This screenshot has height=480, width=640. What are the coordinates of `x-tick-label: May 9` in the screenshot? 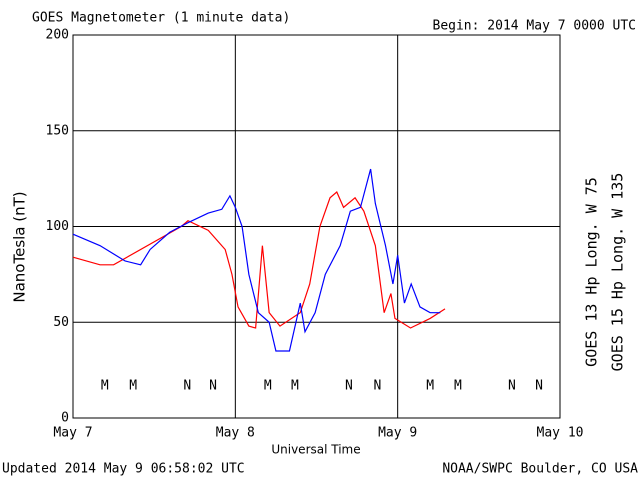 It's located at (397, 433).